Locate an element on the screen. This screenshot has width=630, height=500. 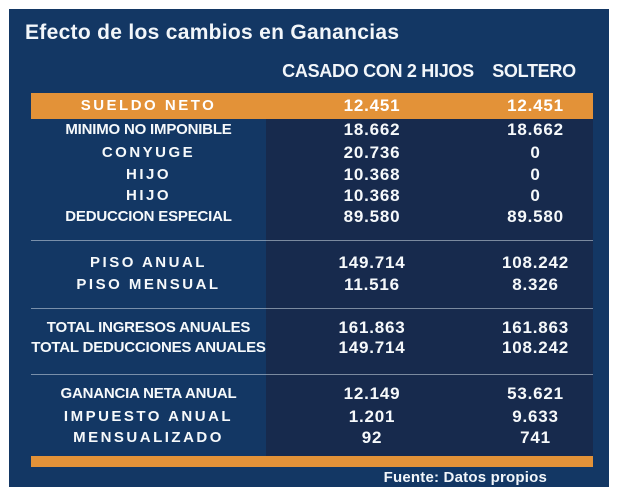
row-value-soltero: 53.621 is located at coordinates (535, 393).